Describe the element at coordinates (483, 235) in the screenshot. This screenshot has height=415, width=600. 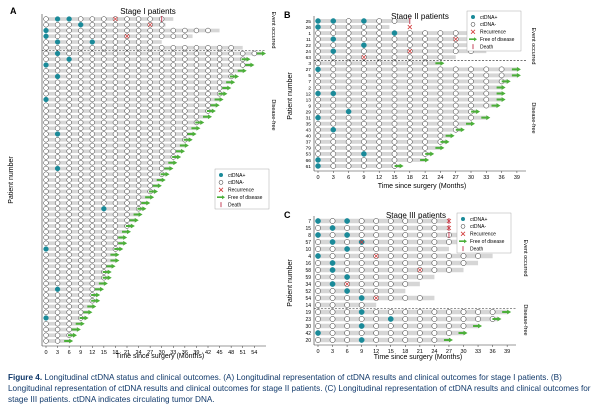
I see `legend-label: Recurrence` at that location.